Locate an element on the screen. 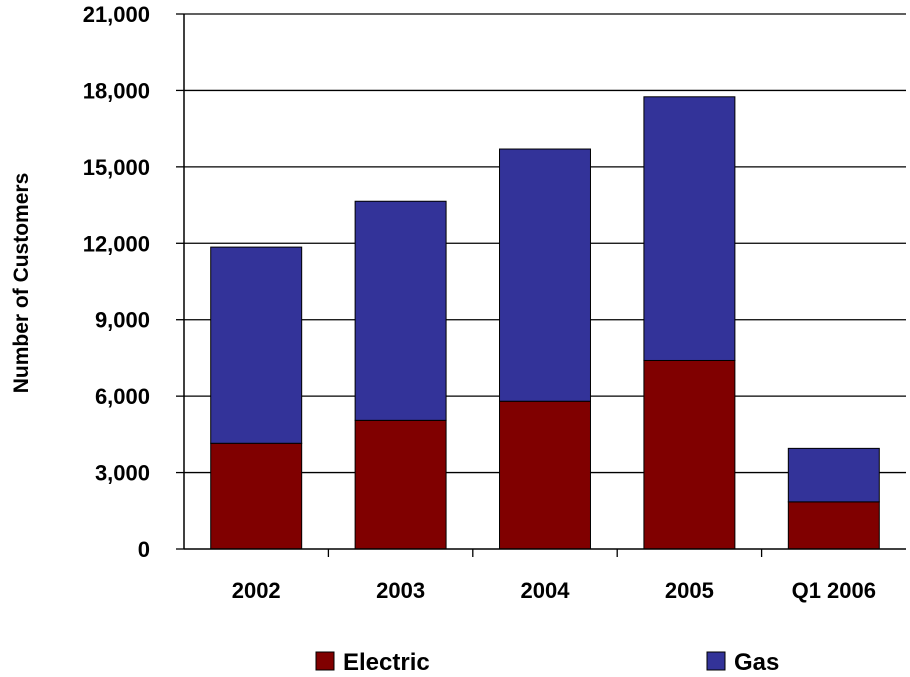 Image resolution: width=910 pixels, height=677 pixels. x-tick-label: 2005 is located at coordinates (689, 590).